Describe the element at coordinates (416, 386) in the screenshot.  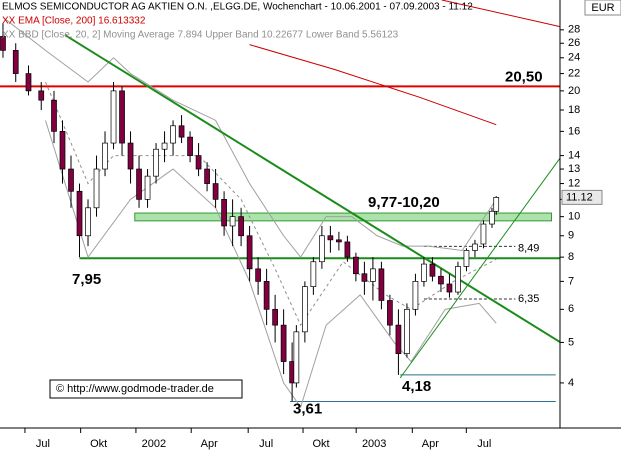
I see `level-label: 4,18` at that location.